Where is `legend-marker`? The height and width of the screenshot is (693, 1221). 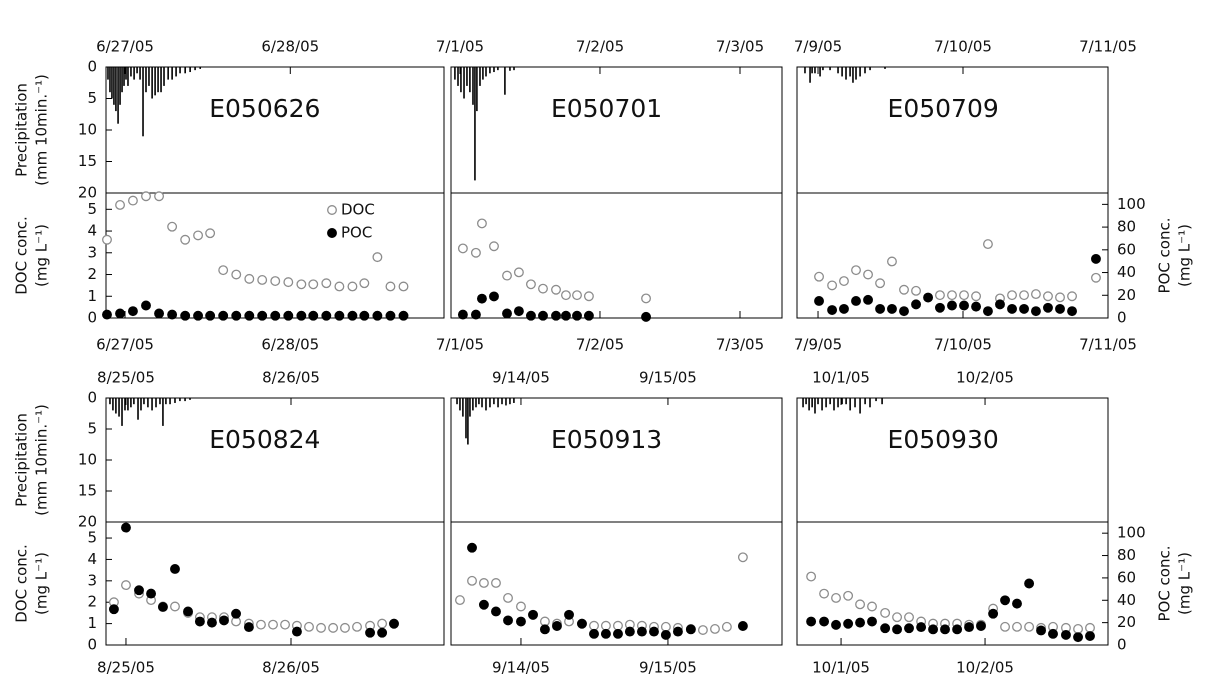
legend-marker is located at coordinates (332, 233).